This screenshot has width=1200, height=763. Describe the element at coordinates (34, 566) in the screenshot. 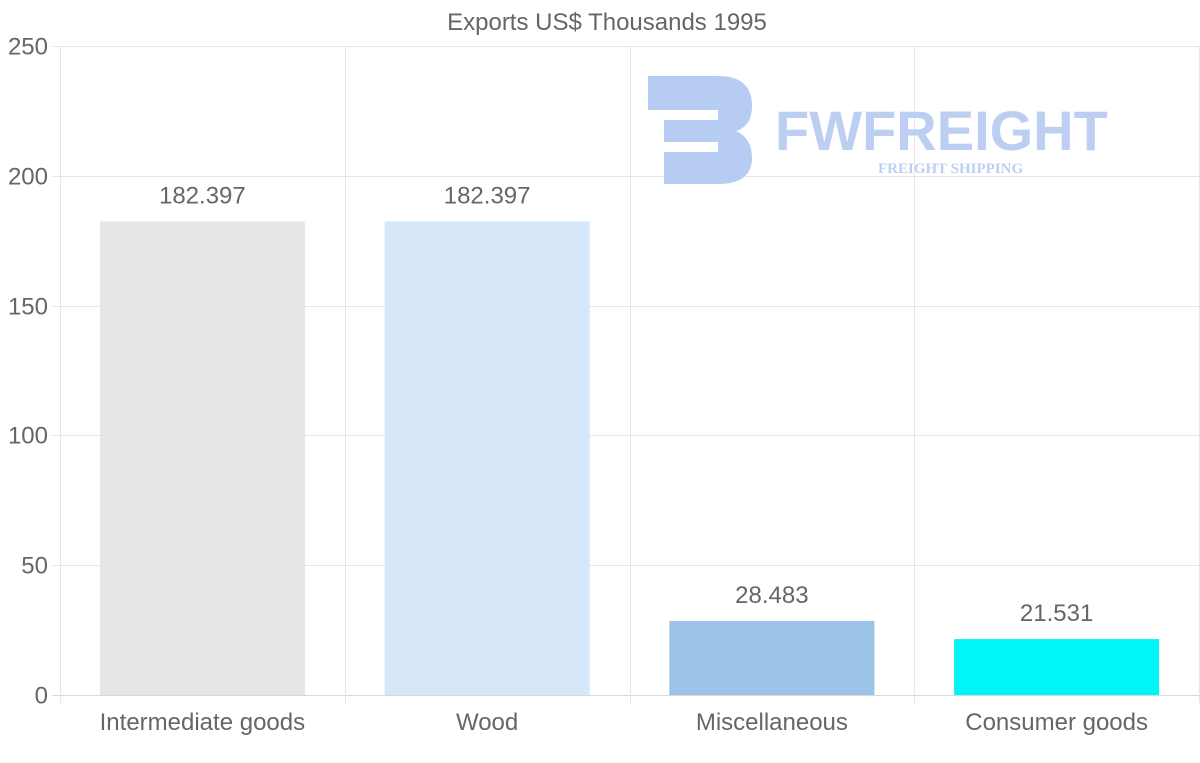

I see `y-tick-label: 50` at that location.